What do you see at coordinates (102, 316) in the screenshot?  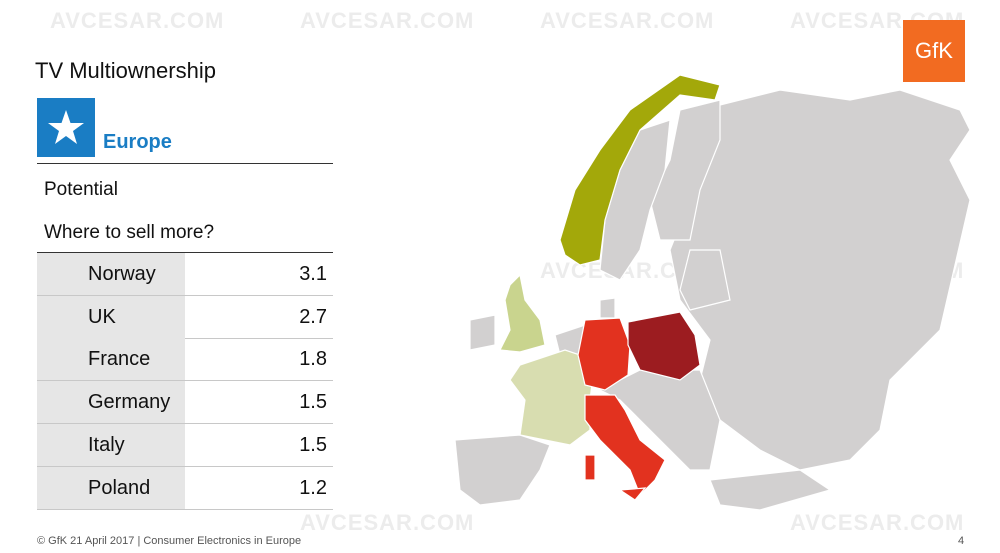 I see `country: UK` at bounding box center [102, 316].